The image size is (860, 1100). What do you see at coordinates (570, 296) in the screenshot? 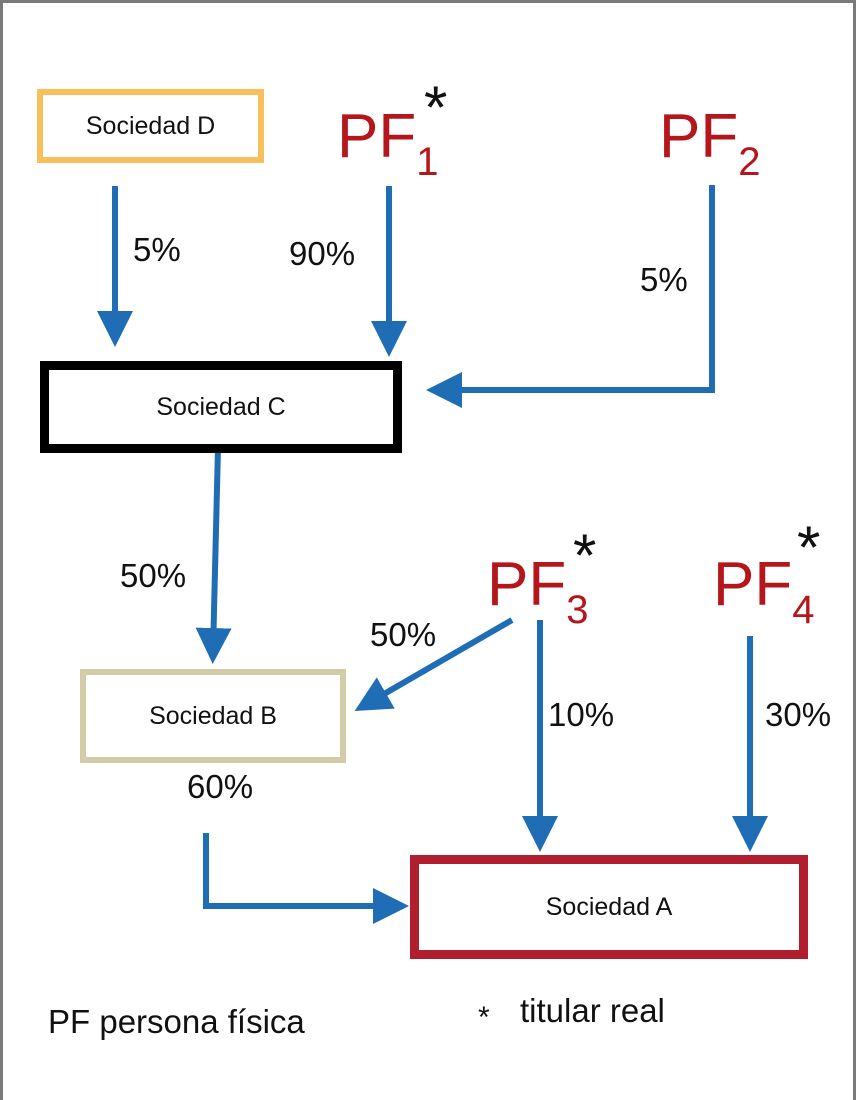
I see `arrow-pf2-to-c` at bounding box center [570, 296].